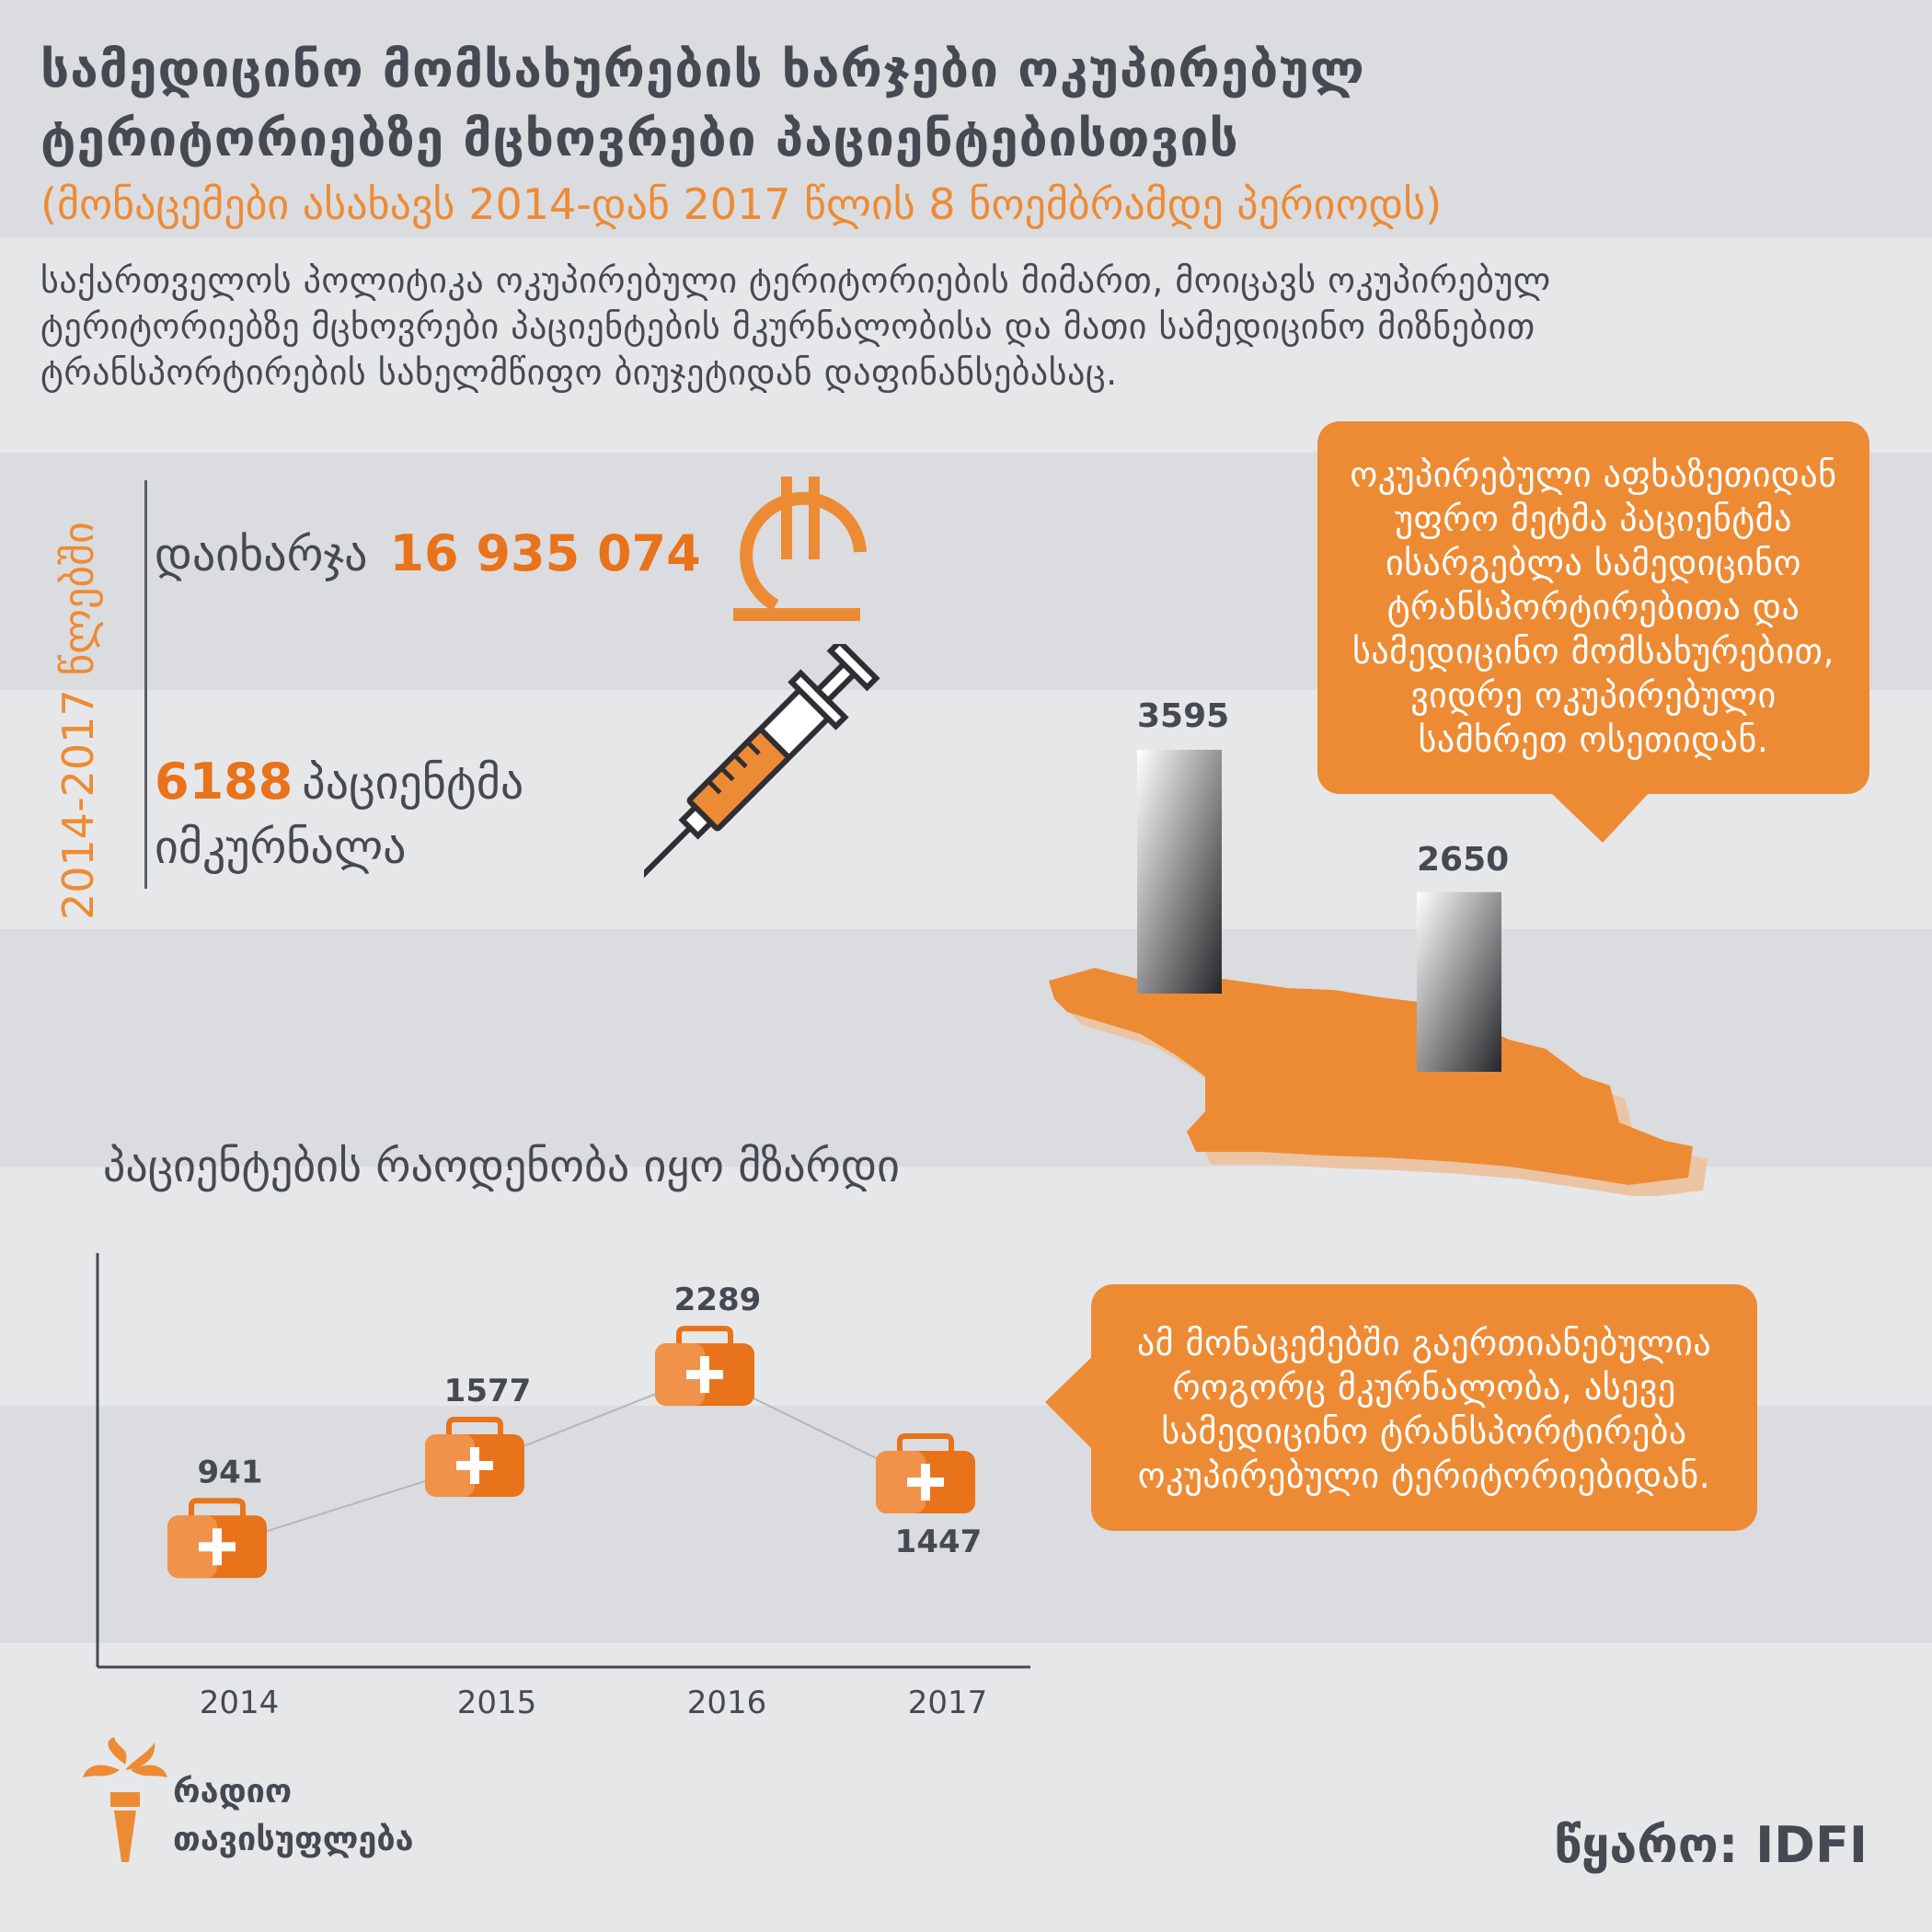  I want to click on logo-line: თავისუფლება, so click(293, 1839).